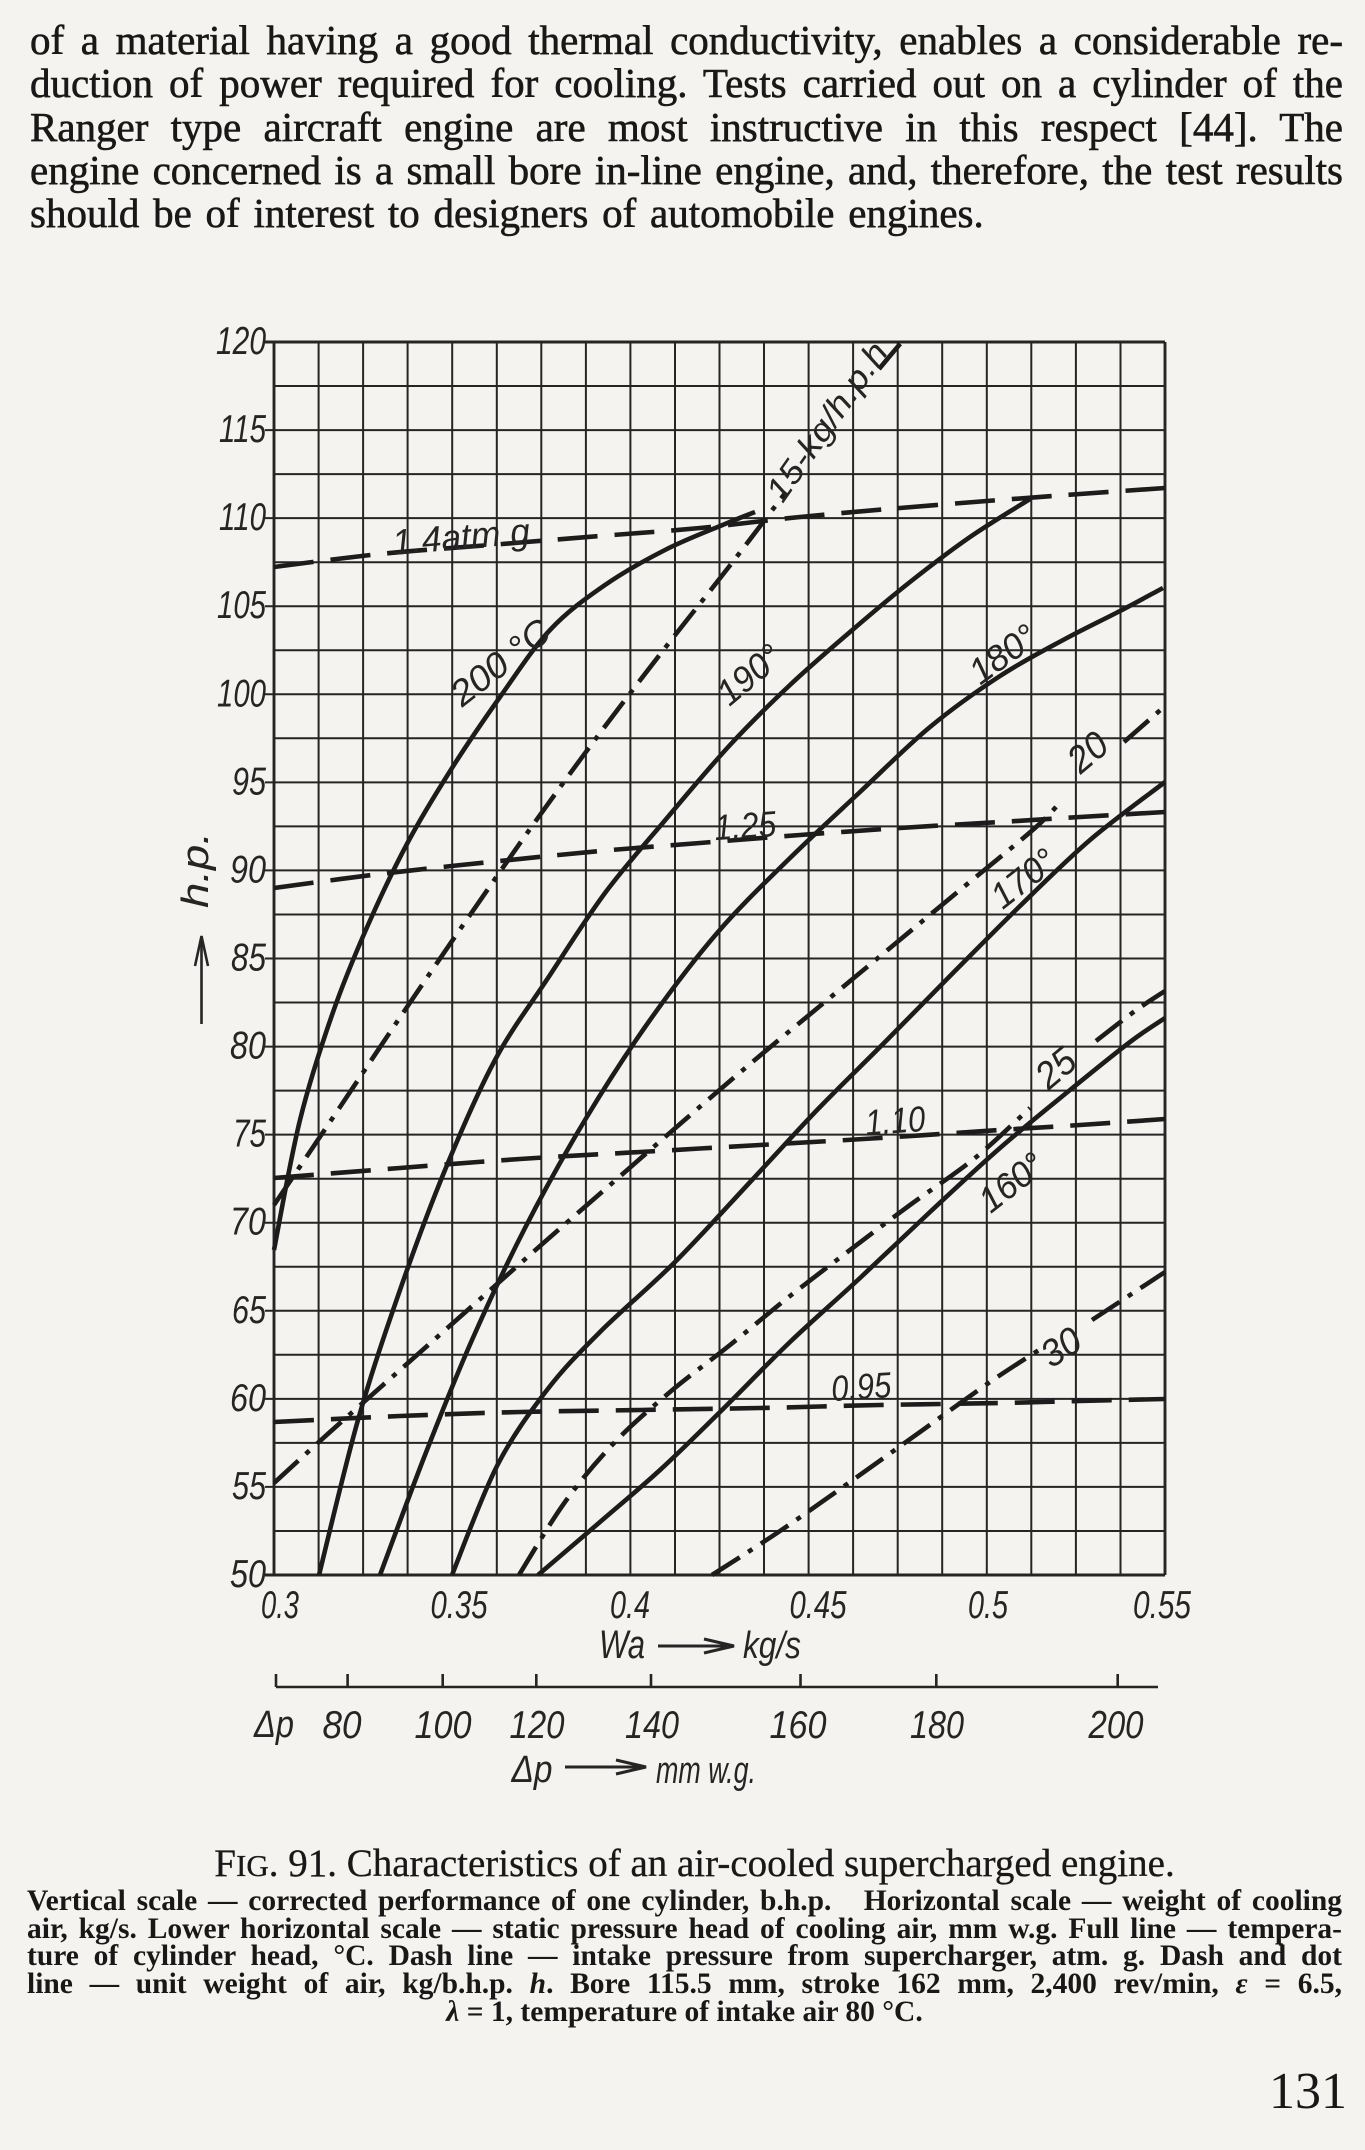 The height and width of the screenshot is (2150, 1365). What do you see at coordinates (242, 429) in the screenshot?
I see `svg-text: 115` at bounding box center [242, 429].